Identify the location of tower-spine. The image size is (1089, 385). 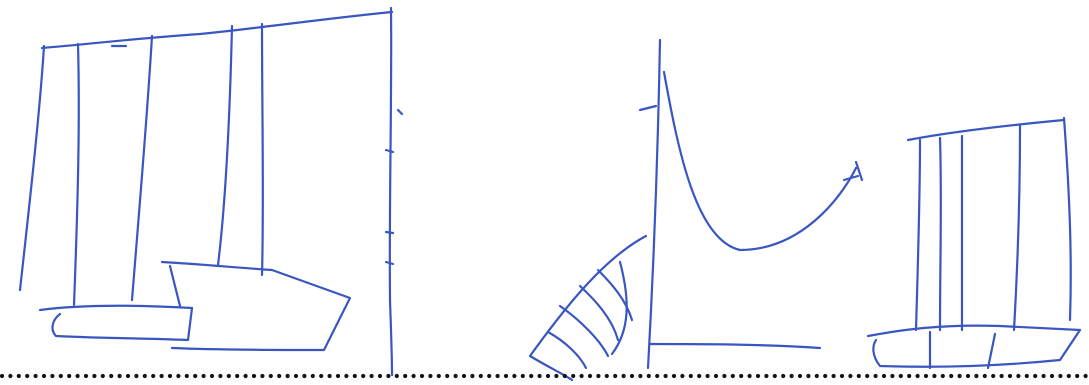
(654, 204).